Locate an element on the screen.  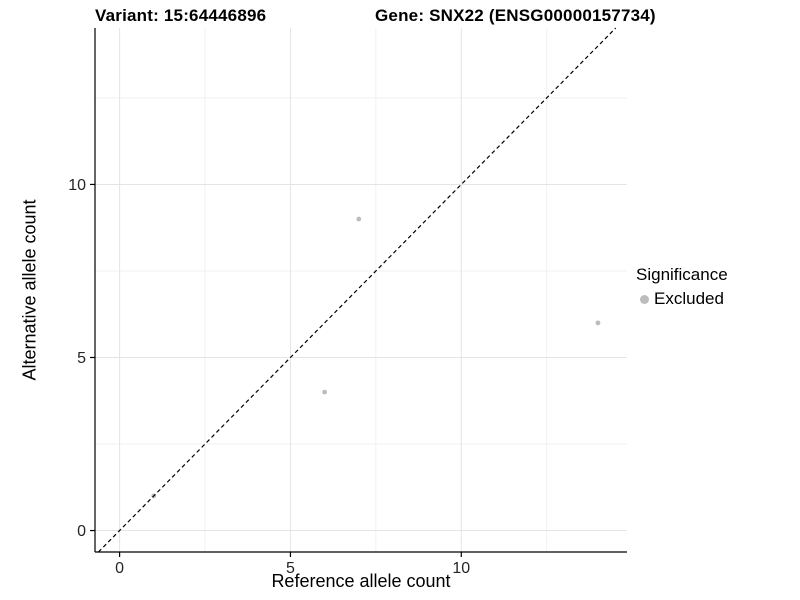
x-tick-label: 5 is located at coordinates (290, 568).